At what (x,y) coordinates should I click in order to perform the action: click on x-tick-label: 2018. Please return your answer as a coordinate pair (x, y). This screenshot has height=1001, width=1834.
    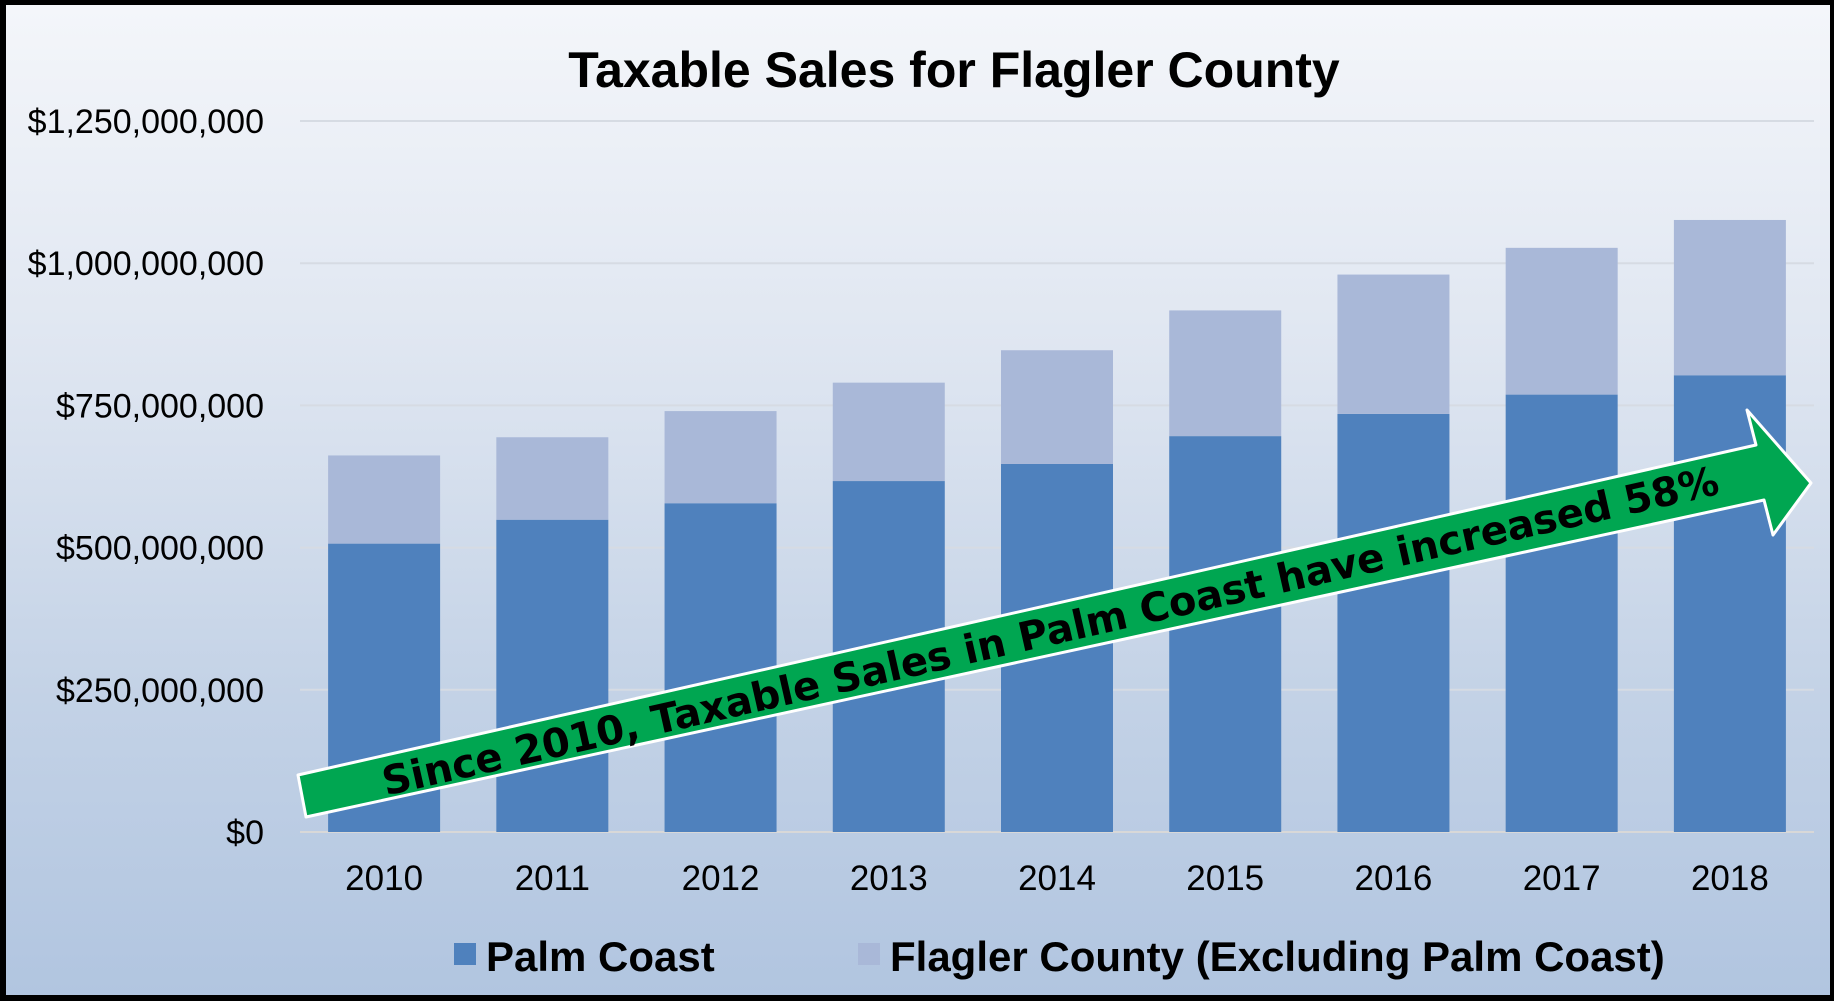
    Looking at the image, I should click on (1730, 878).